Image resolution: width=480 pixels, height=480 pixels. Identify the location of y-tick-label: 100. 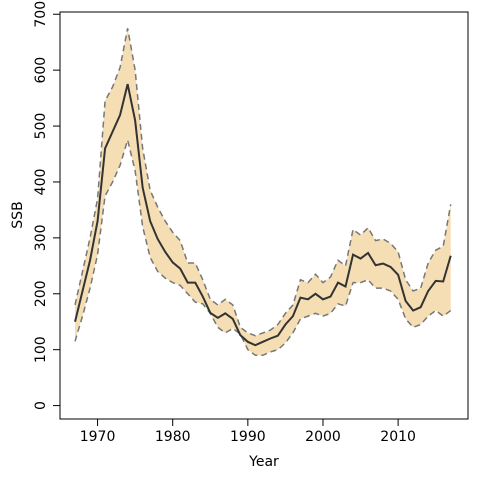
(41, 349).